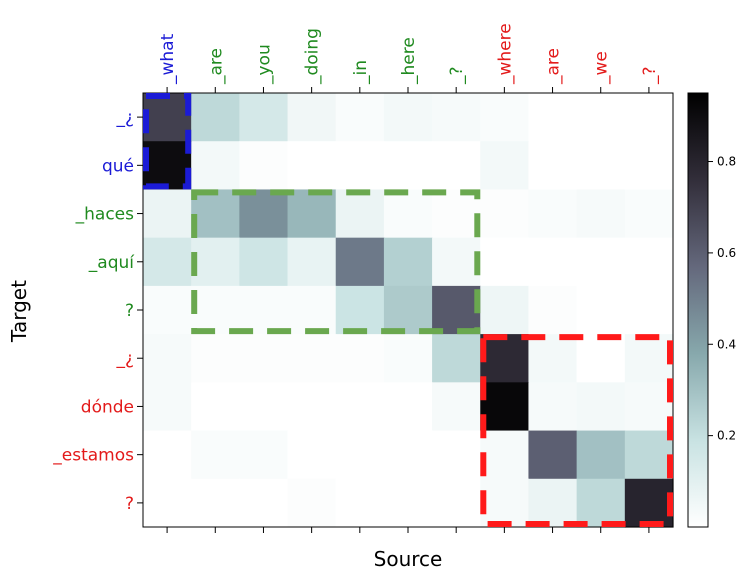 The height and width of the screenshot is (578, 747). Describe the element at coordinates (602, 68) in the screenshot. I see `x-tick-label: _we` at that location.